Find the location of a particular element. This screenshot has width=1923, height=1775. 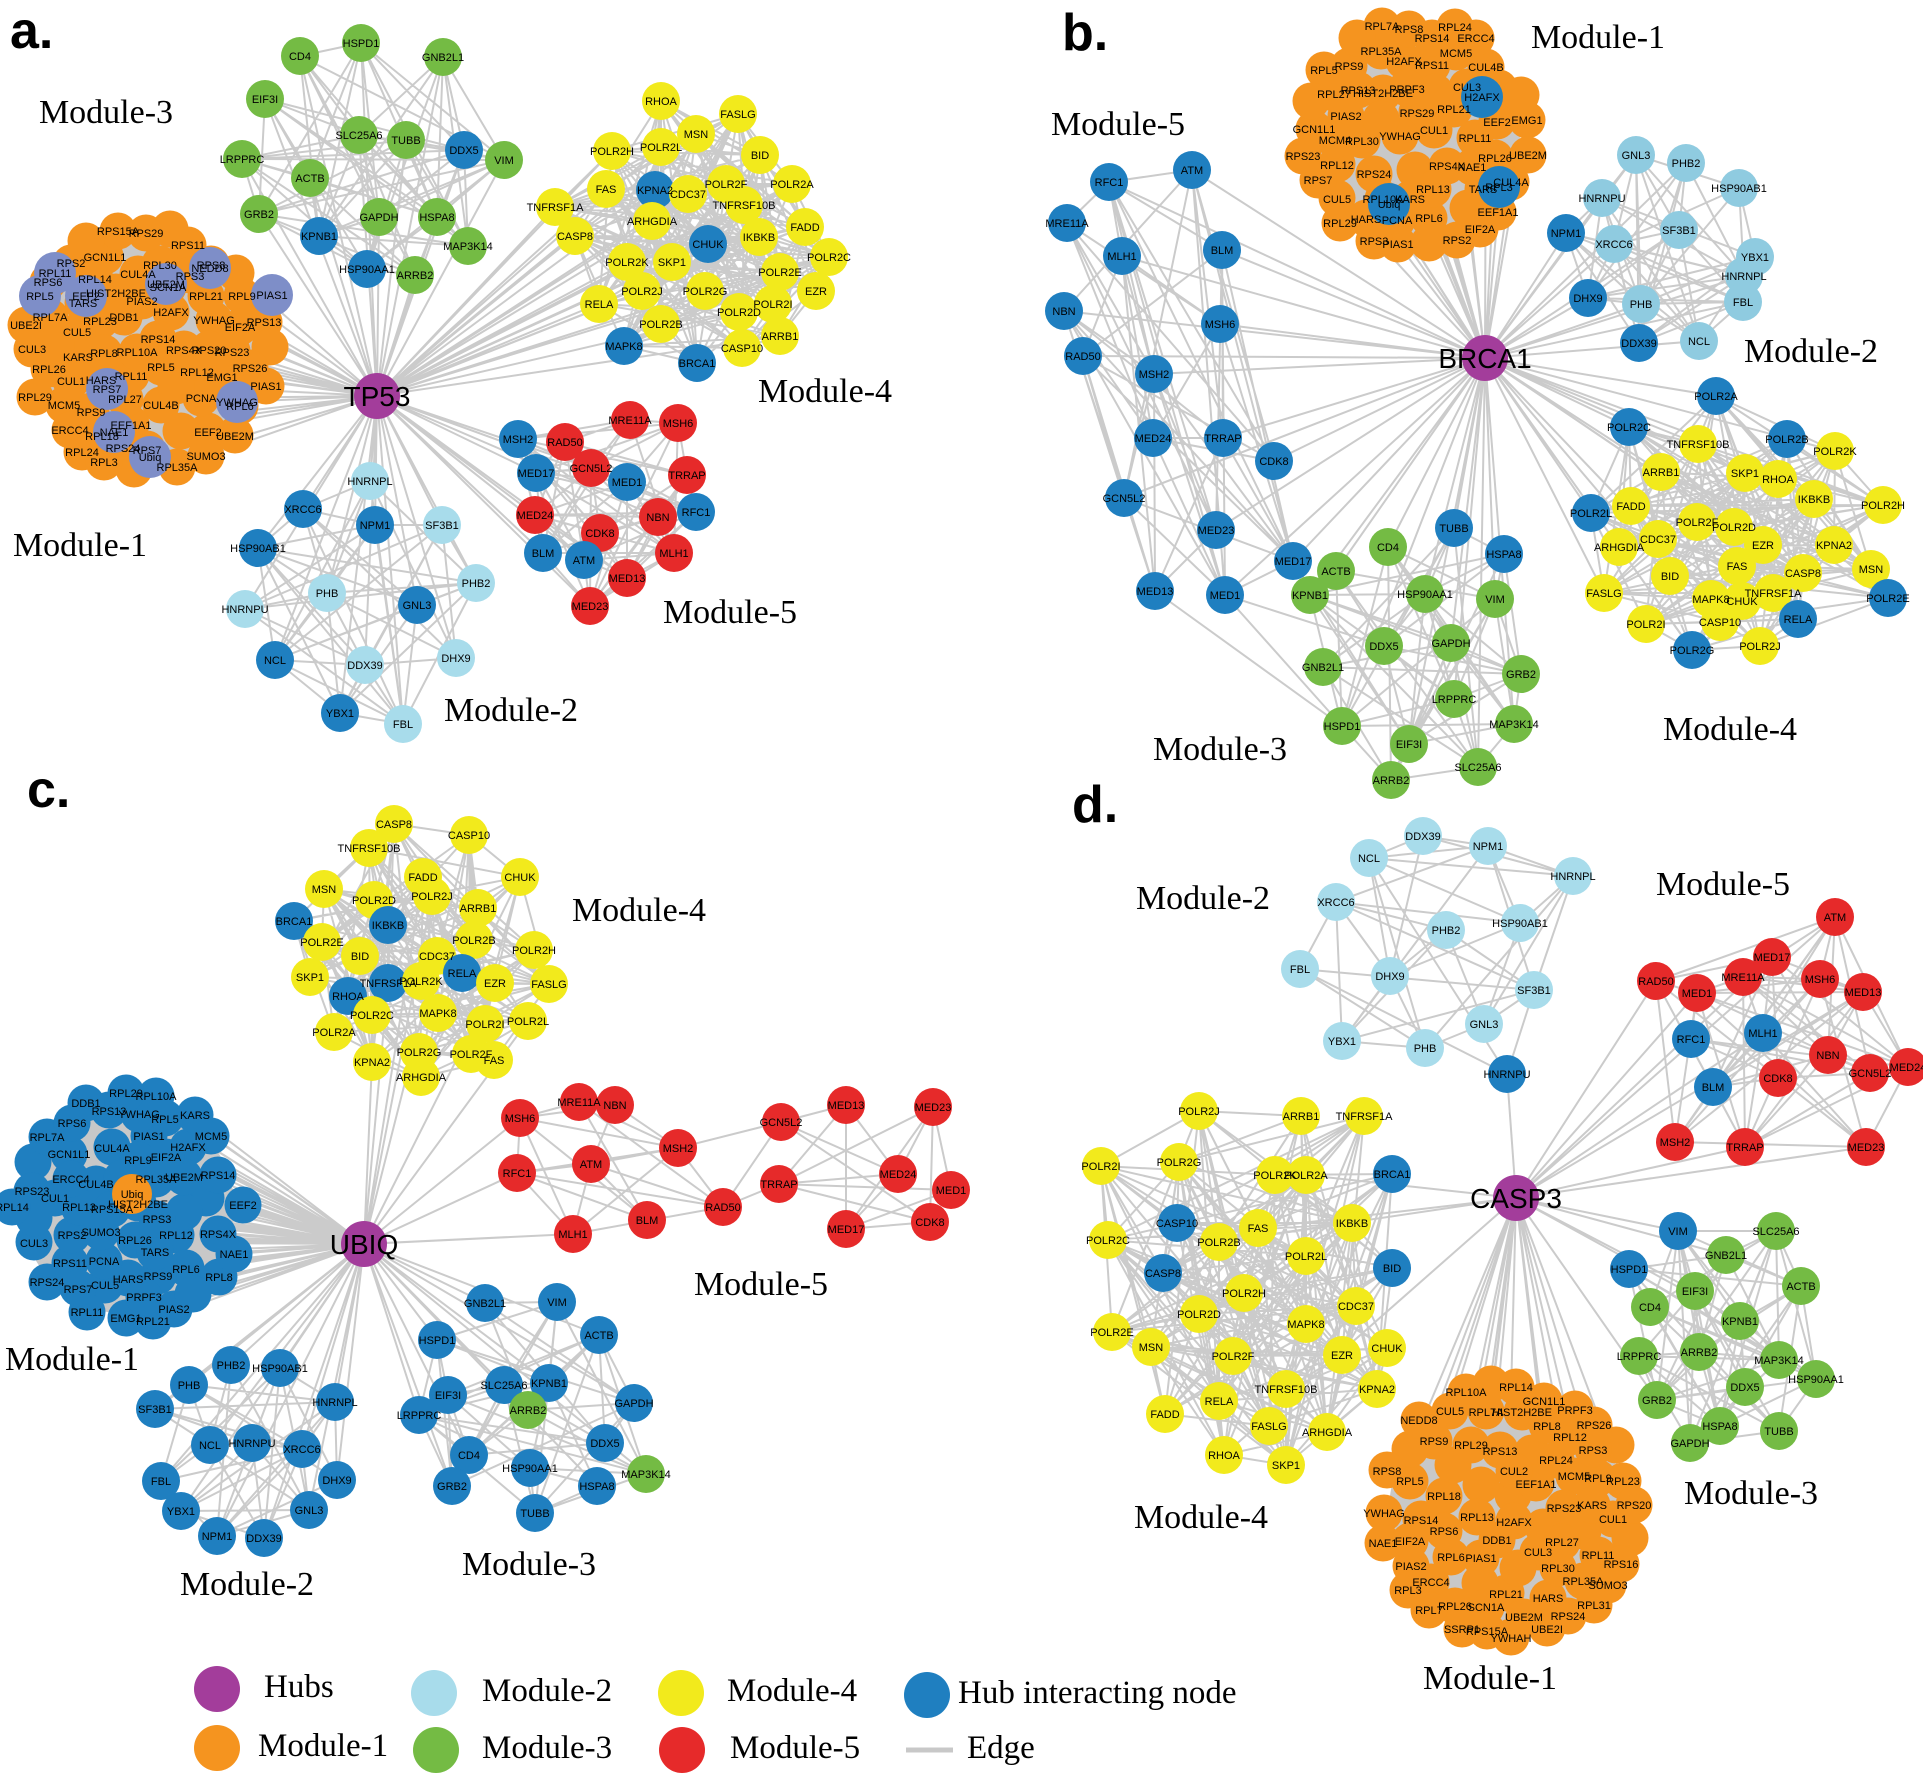

svg-text: PHB is located at coordinates (327, 594).